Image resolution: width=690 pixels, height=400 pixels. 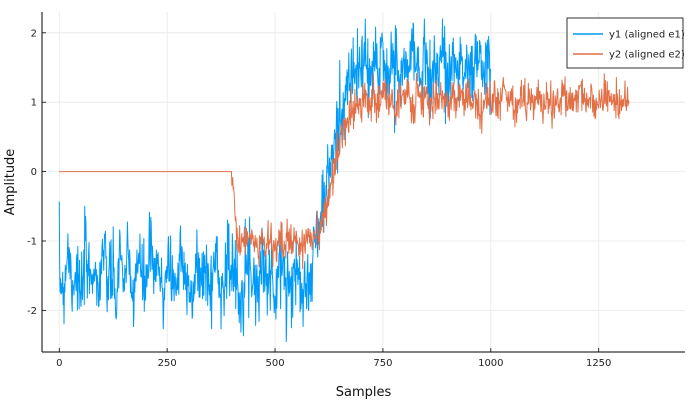 What do you see at coordinates (364, 392) in the screenshot?
I see `x-axis-title: Samples` at bounding box center [364, 392].